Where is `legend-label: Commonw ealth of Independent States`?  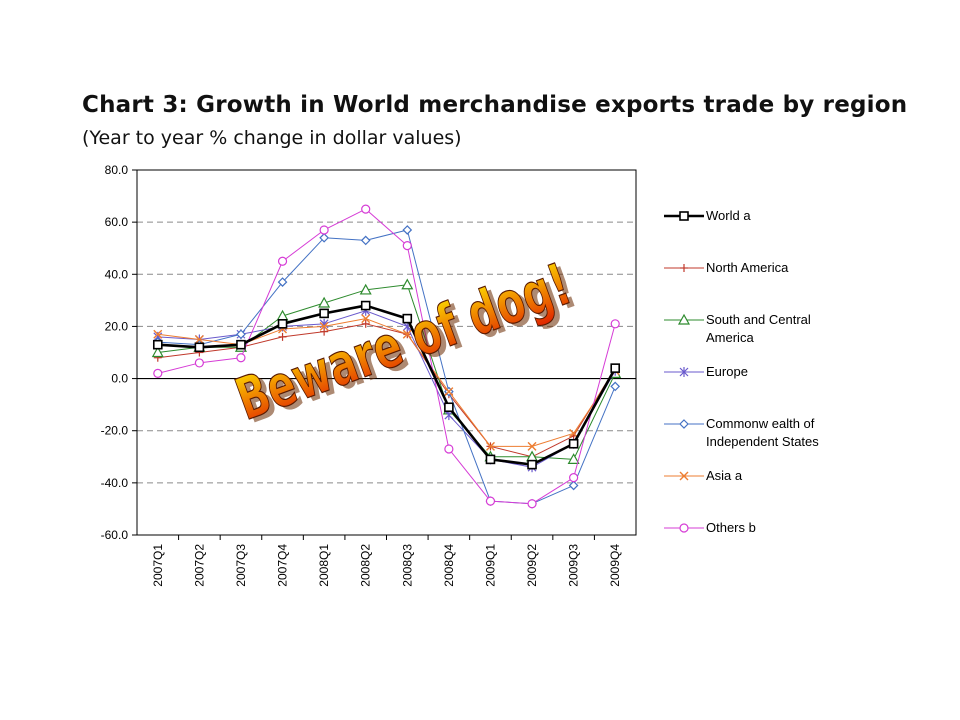 legend-label: Commonw ealth of Independent States is located at coordinates (762, 432).